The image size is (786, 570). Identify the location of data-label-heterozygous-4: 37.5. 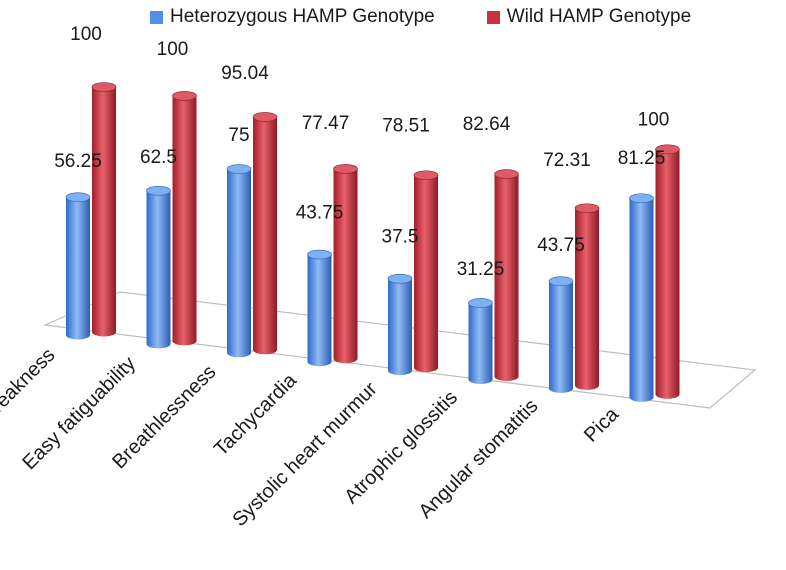
(400, 237).